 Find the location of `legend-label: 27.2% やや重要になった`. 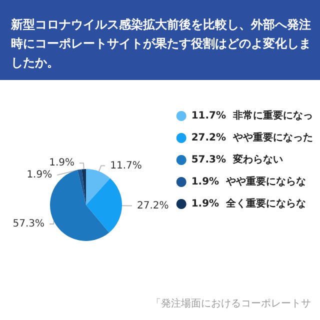

legend-label: 27.2% やや重要になった is located at coordinates (252, 138).